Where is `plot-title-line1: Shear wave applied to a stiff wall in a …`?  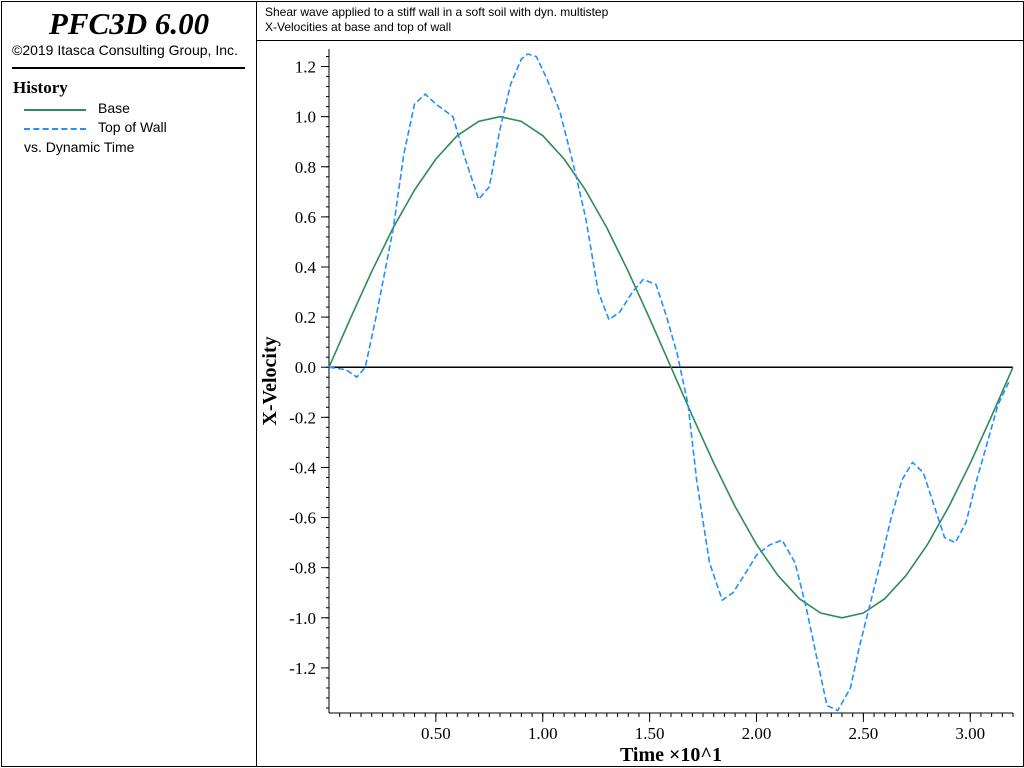 plot-title-line1: Shear wave applied to a stiff wall in a … is located at coordinates (437, 12).